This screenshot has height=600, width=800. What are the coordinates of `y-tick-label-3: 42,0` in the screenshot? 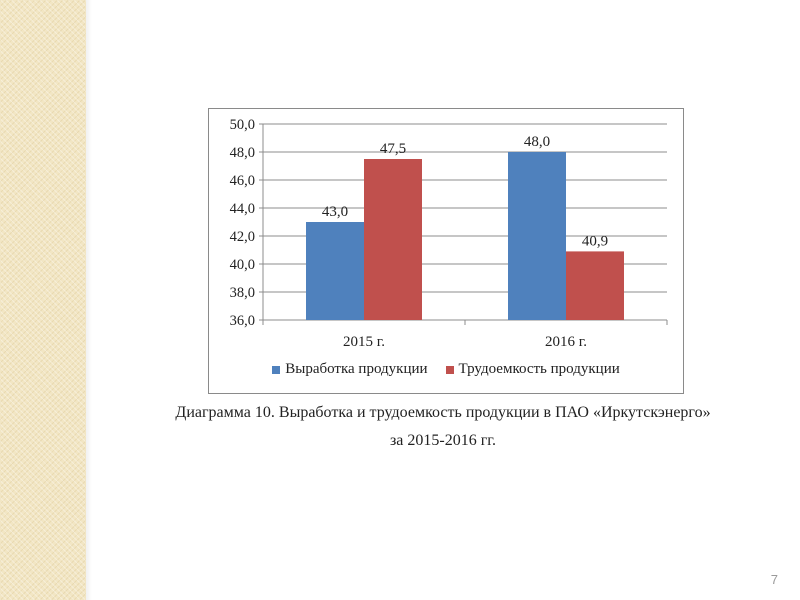 It's located at (242, 237).